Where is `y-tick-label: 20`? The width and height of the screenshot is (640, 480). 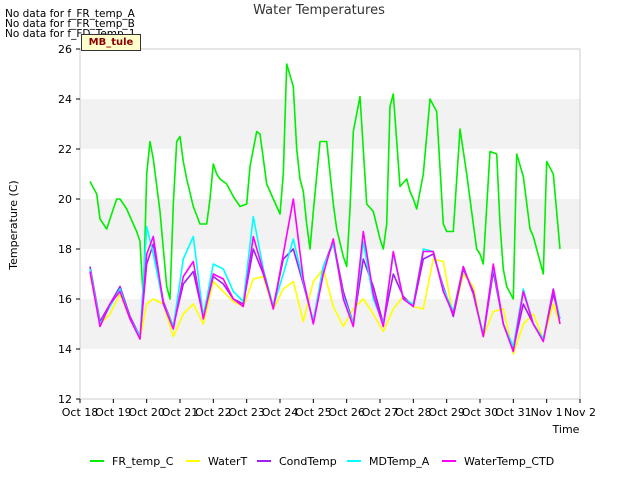 y-tick-label: 20 is located at coordinates (65, 199).